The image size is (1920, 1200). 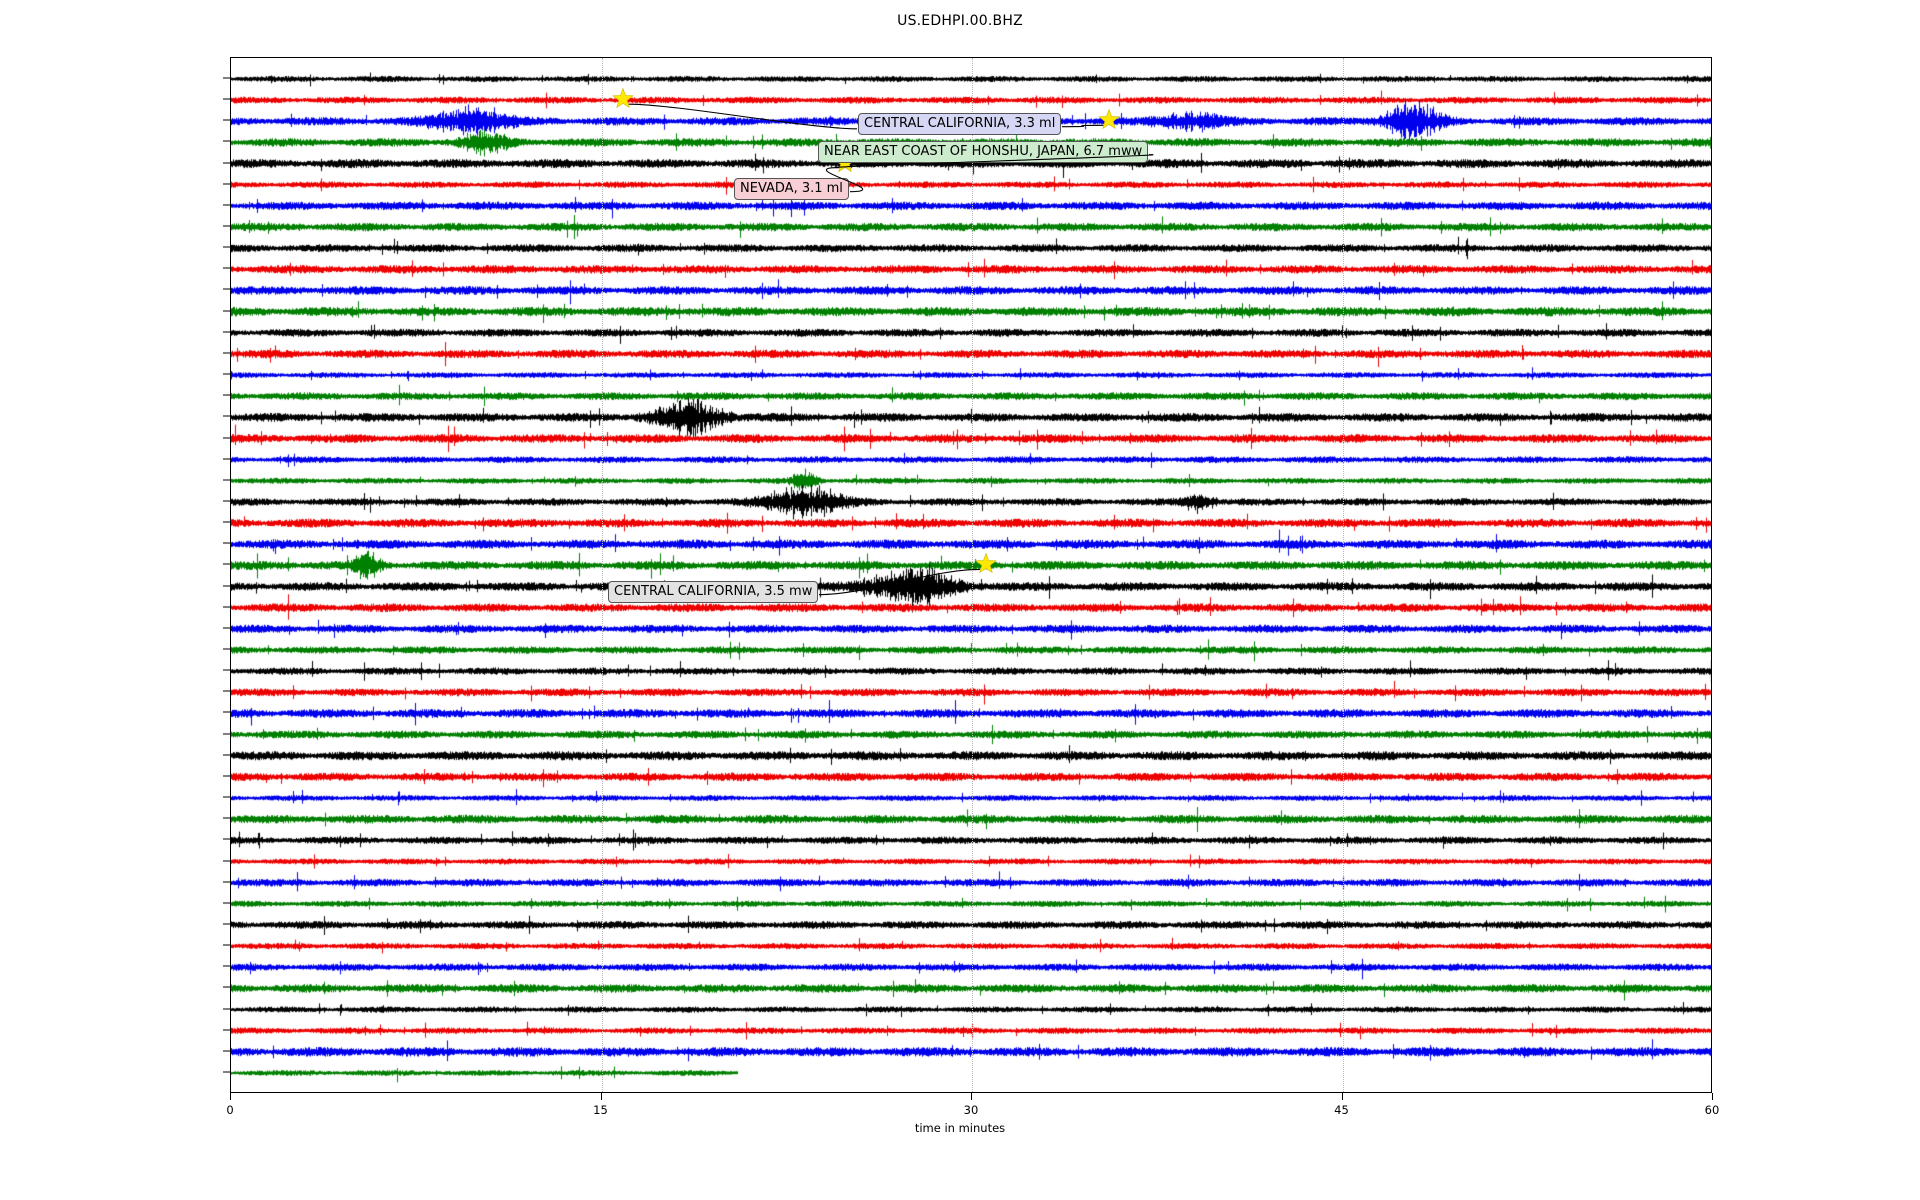 I want to click on event-annotation-label: NEVADA, 3.1 ml, so click(x=791, y=189).